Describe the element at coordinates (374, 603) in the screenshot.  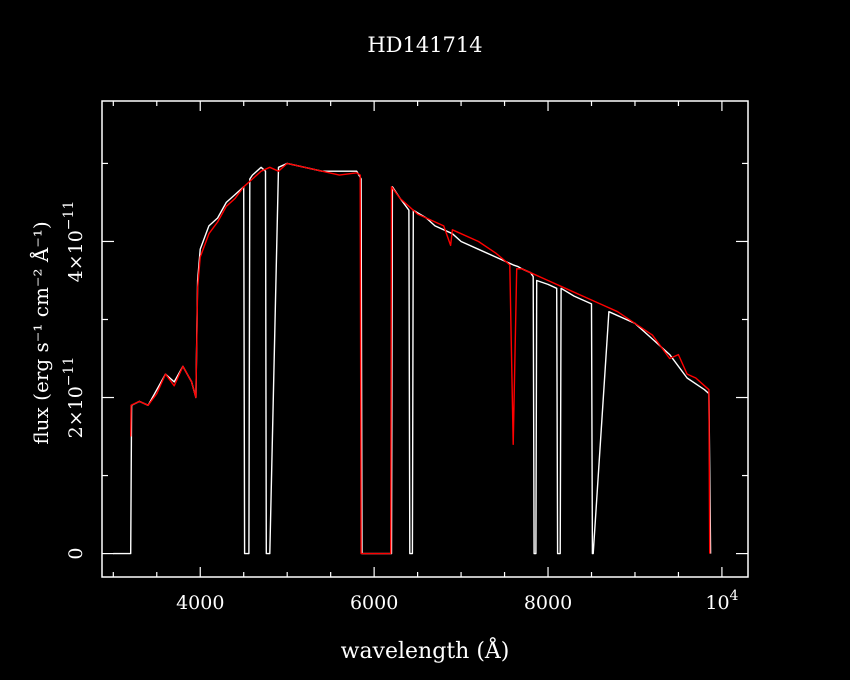
I see `x-tick-label: 6000` at that location.